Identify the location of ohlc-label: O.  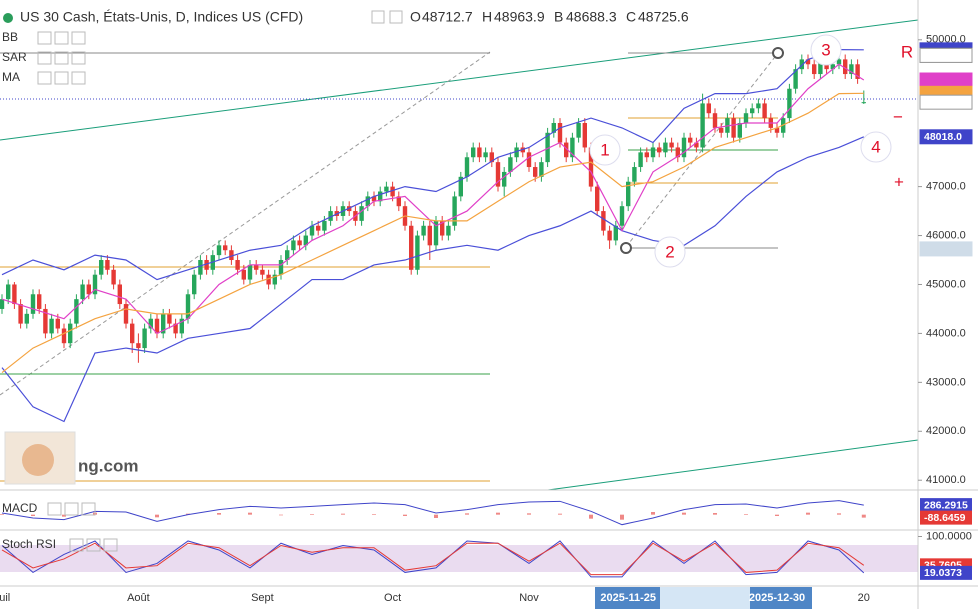
(415, 17).